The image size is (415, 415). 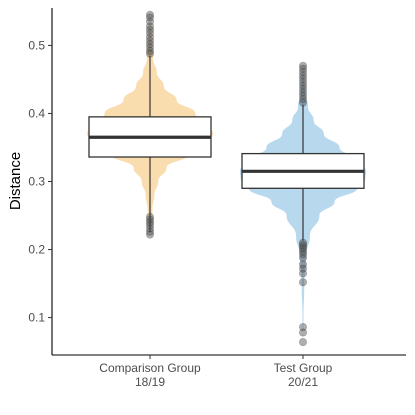 I want to click on y-tick-label: 0.1, so click(x=36, y=318).